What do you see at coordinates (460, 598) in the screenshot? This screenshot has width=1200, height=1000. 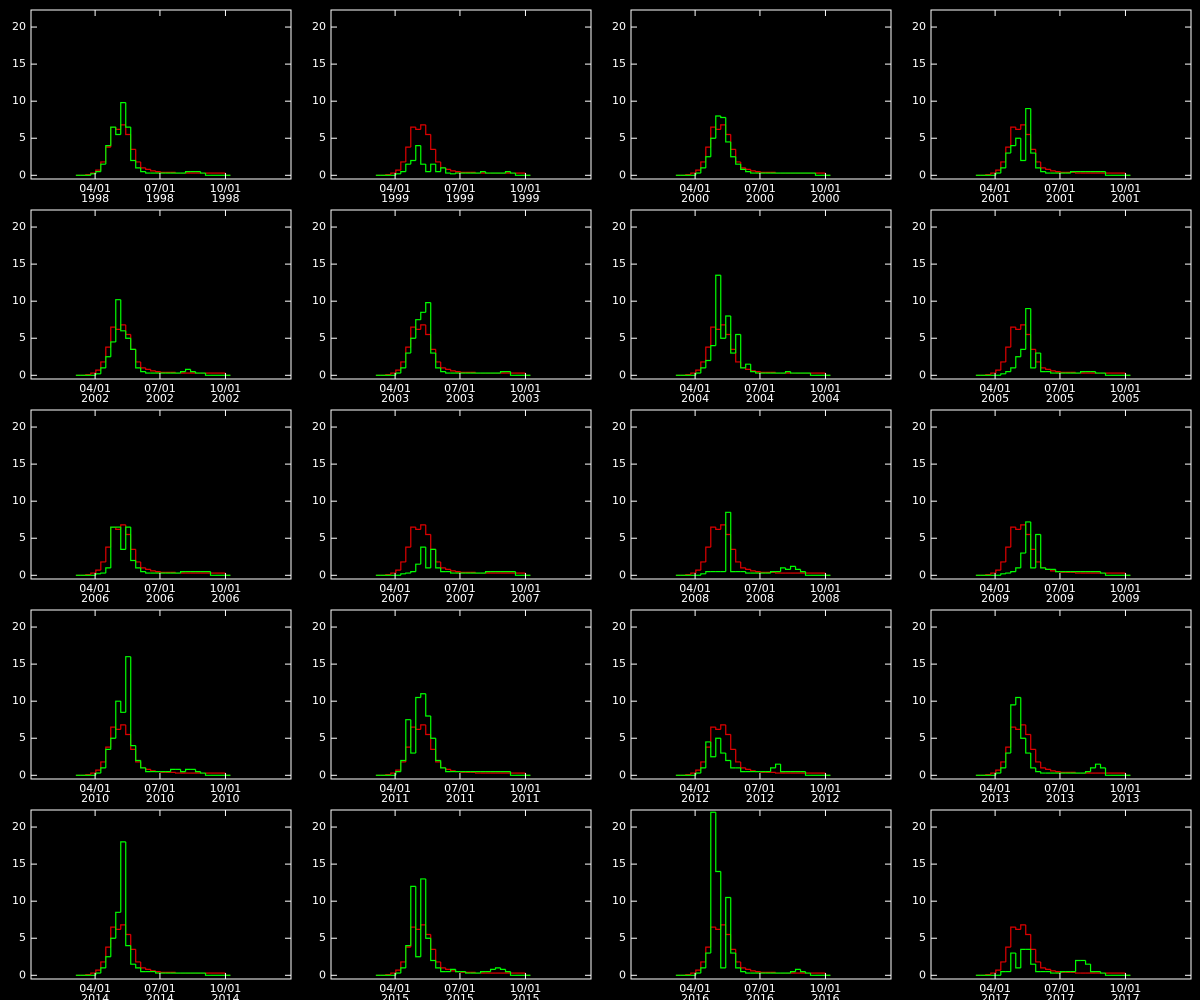 I see `x-tick-year: 2007` at bounding box center [460, 598].